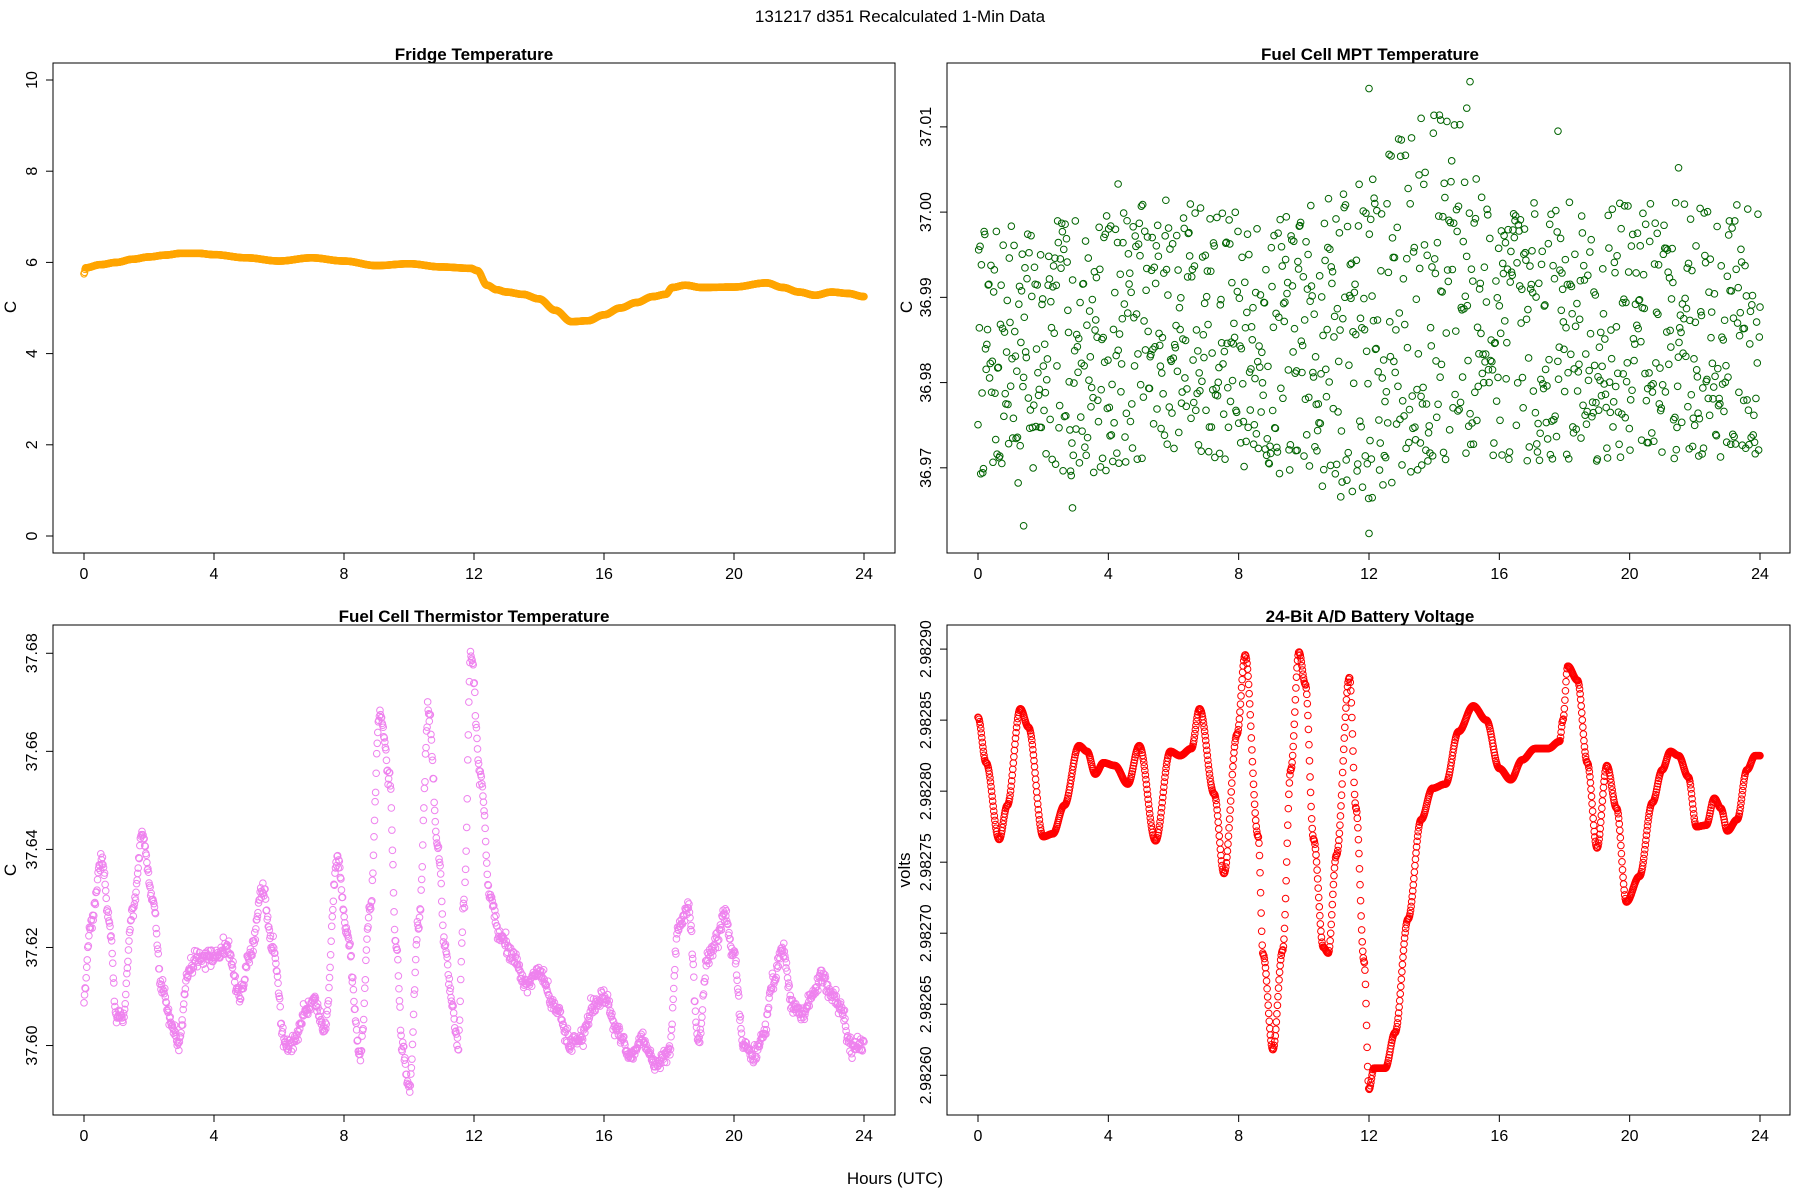  What do you see at coordinates (1499, 574) in the screenshot?
I see `x-tick-label: 16` at bounding box center [1499, 574].